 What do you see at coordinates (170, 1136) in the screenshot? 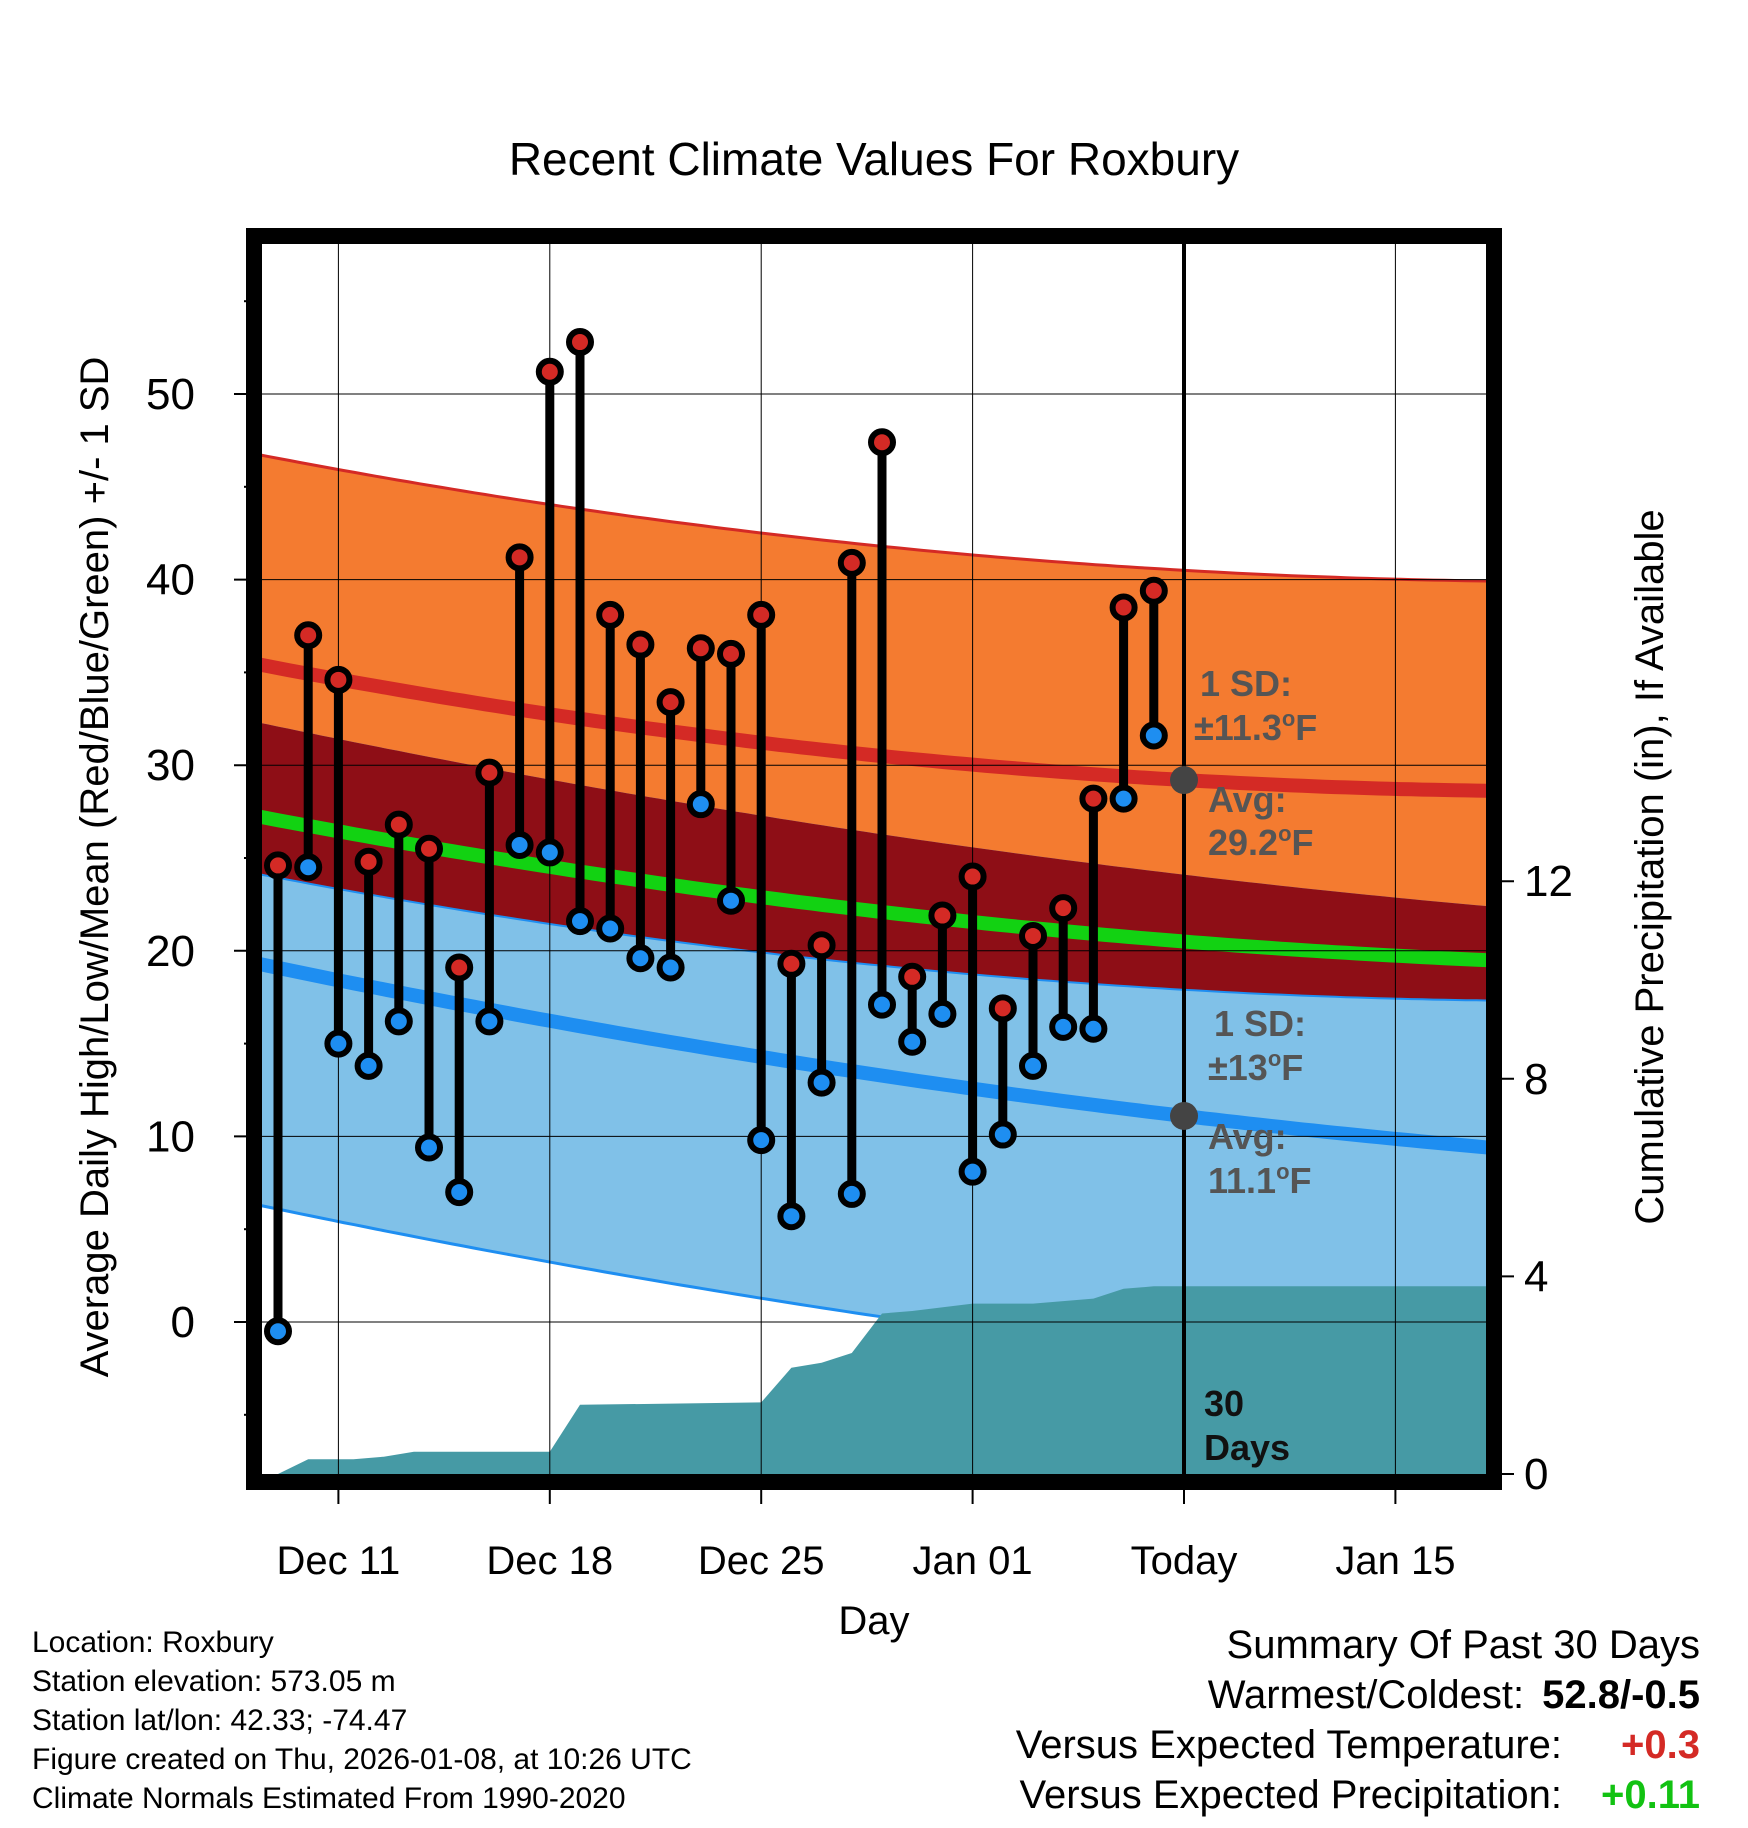
I see `y-tick-label: 10` at bounding box center [170, 1136].